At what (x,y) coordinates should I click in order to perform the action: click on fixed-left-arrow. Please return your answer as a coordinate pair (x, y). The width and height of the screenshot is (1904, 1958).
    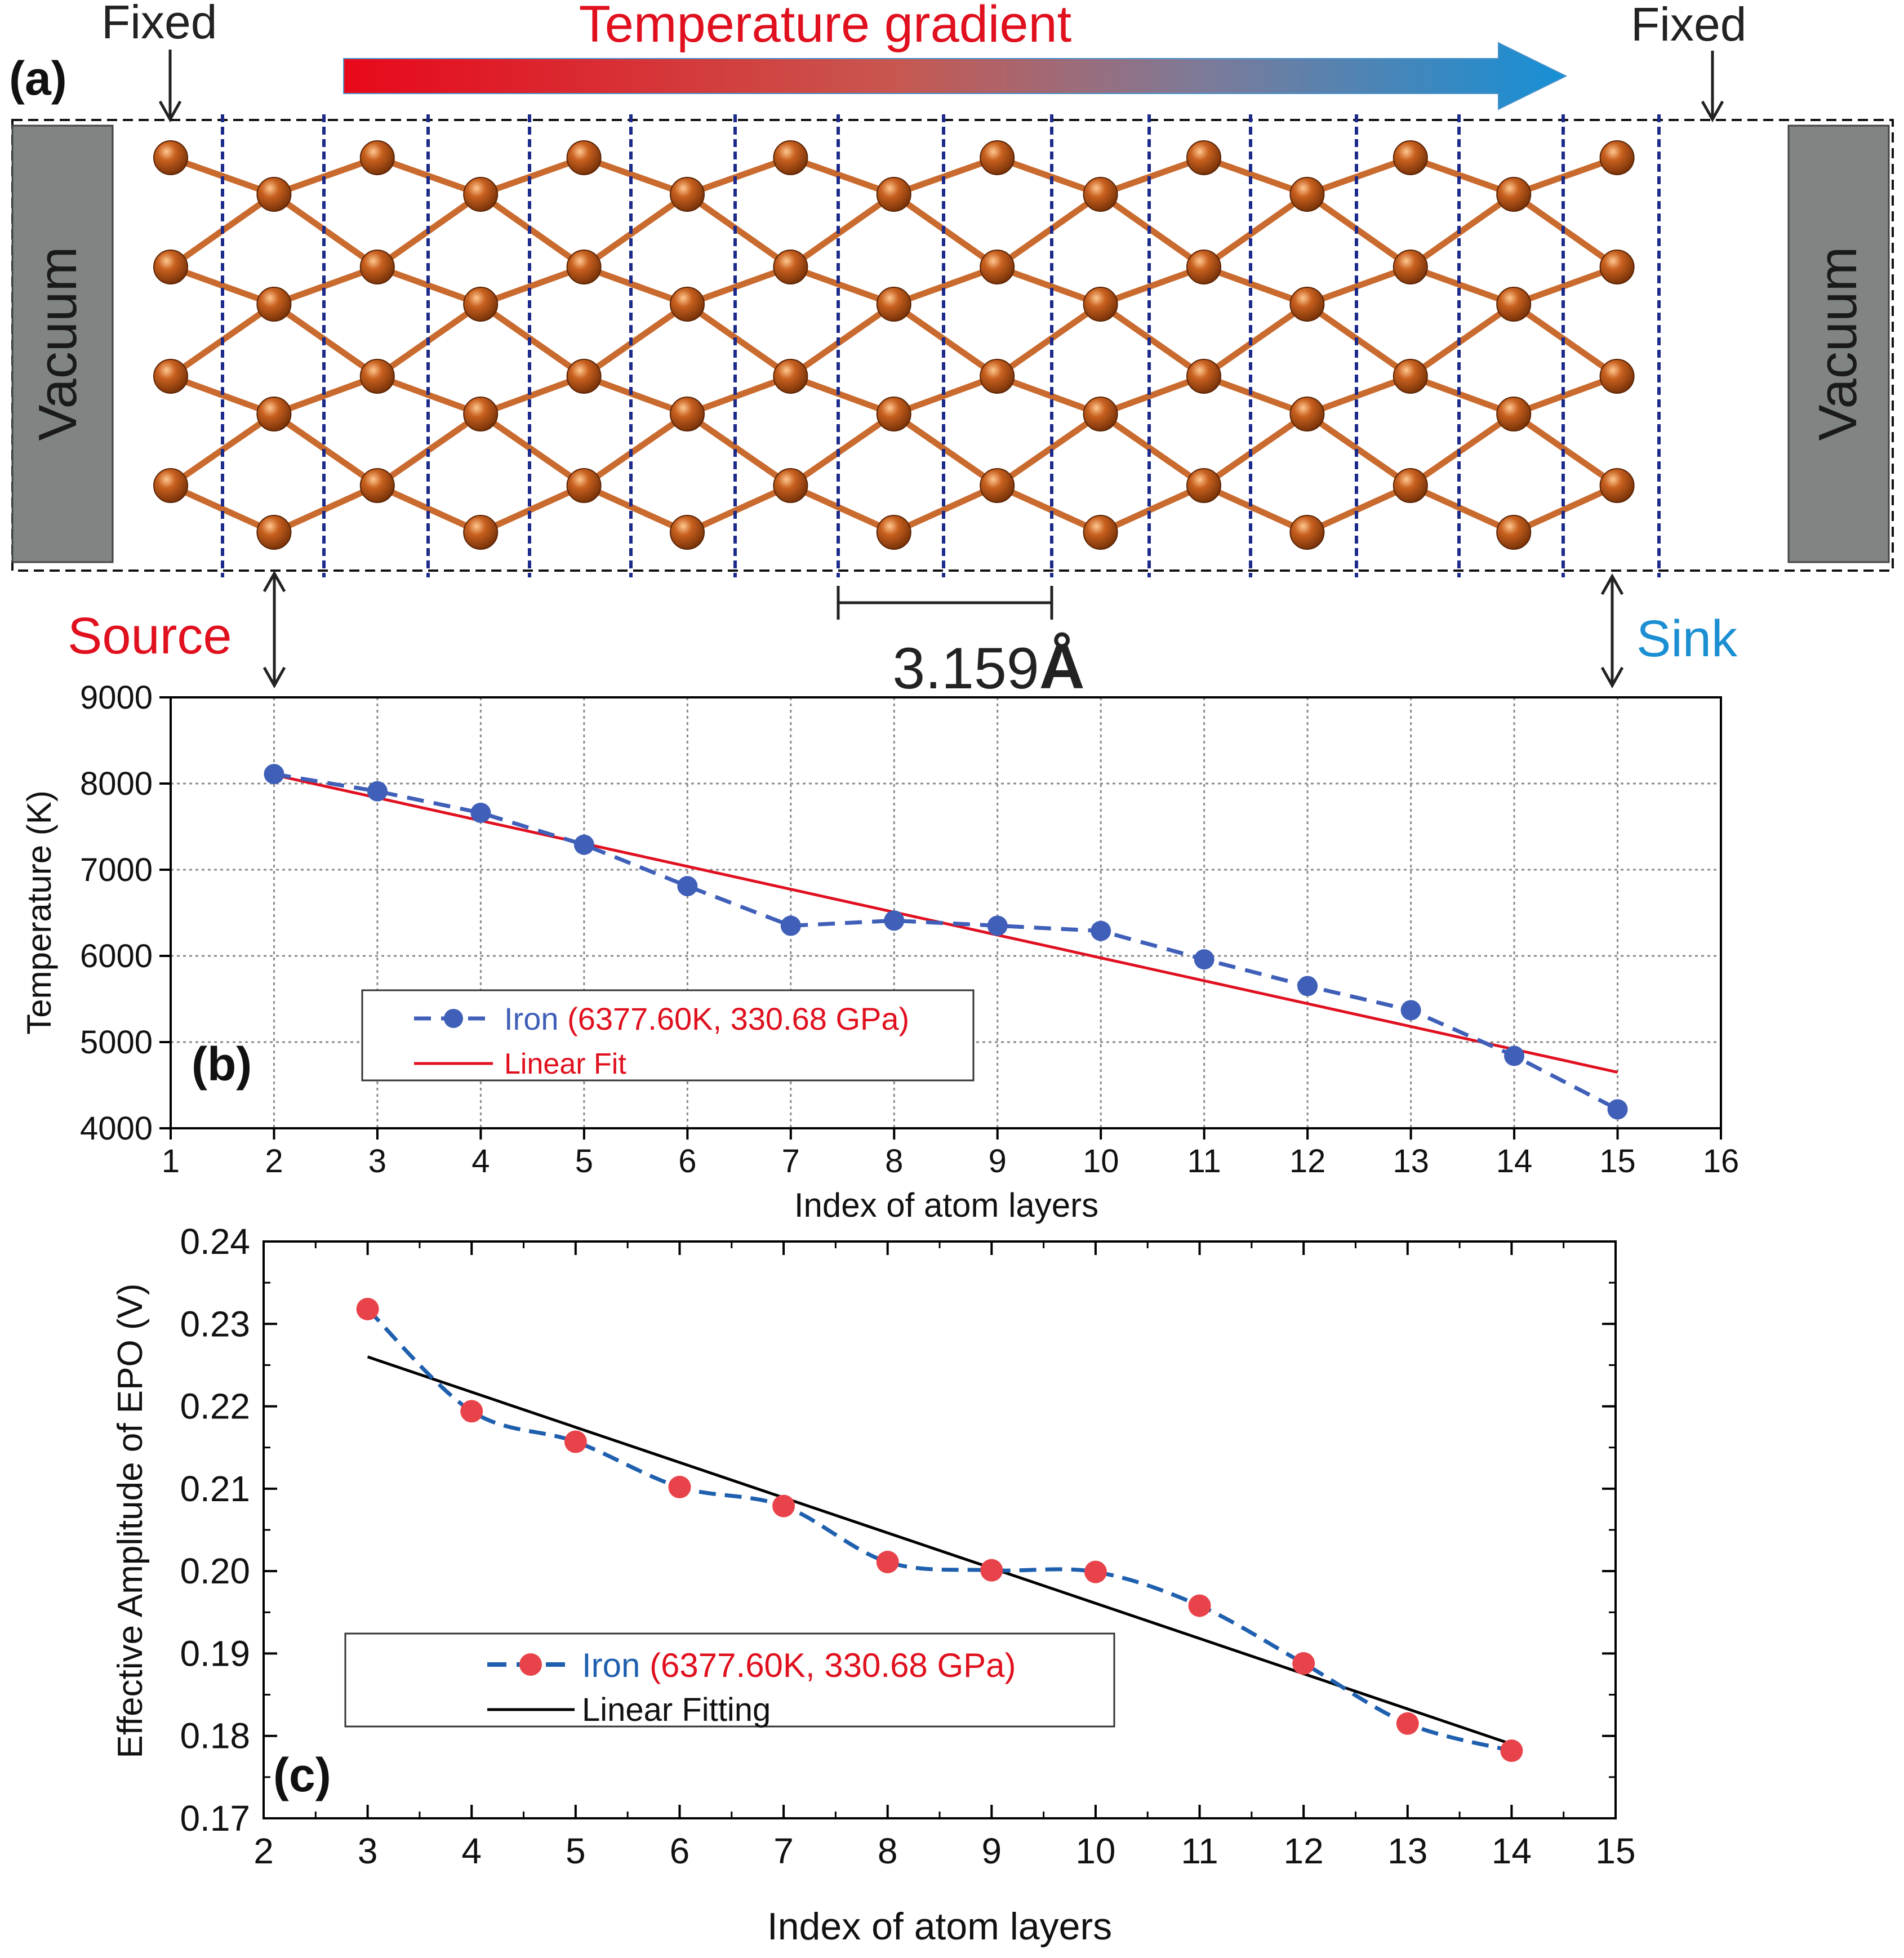
    Looking at the image, I should click on (170, 86).